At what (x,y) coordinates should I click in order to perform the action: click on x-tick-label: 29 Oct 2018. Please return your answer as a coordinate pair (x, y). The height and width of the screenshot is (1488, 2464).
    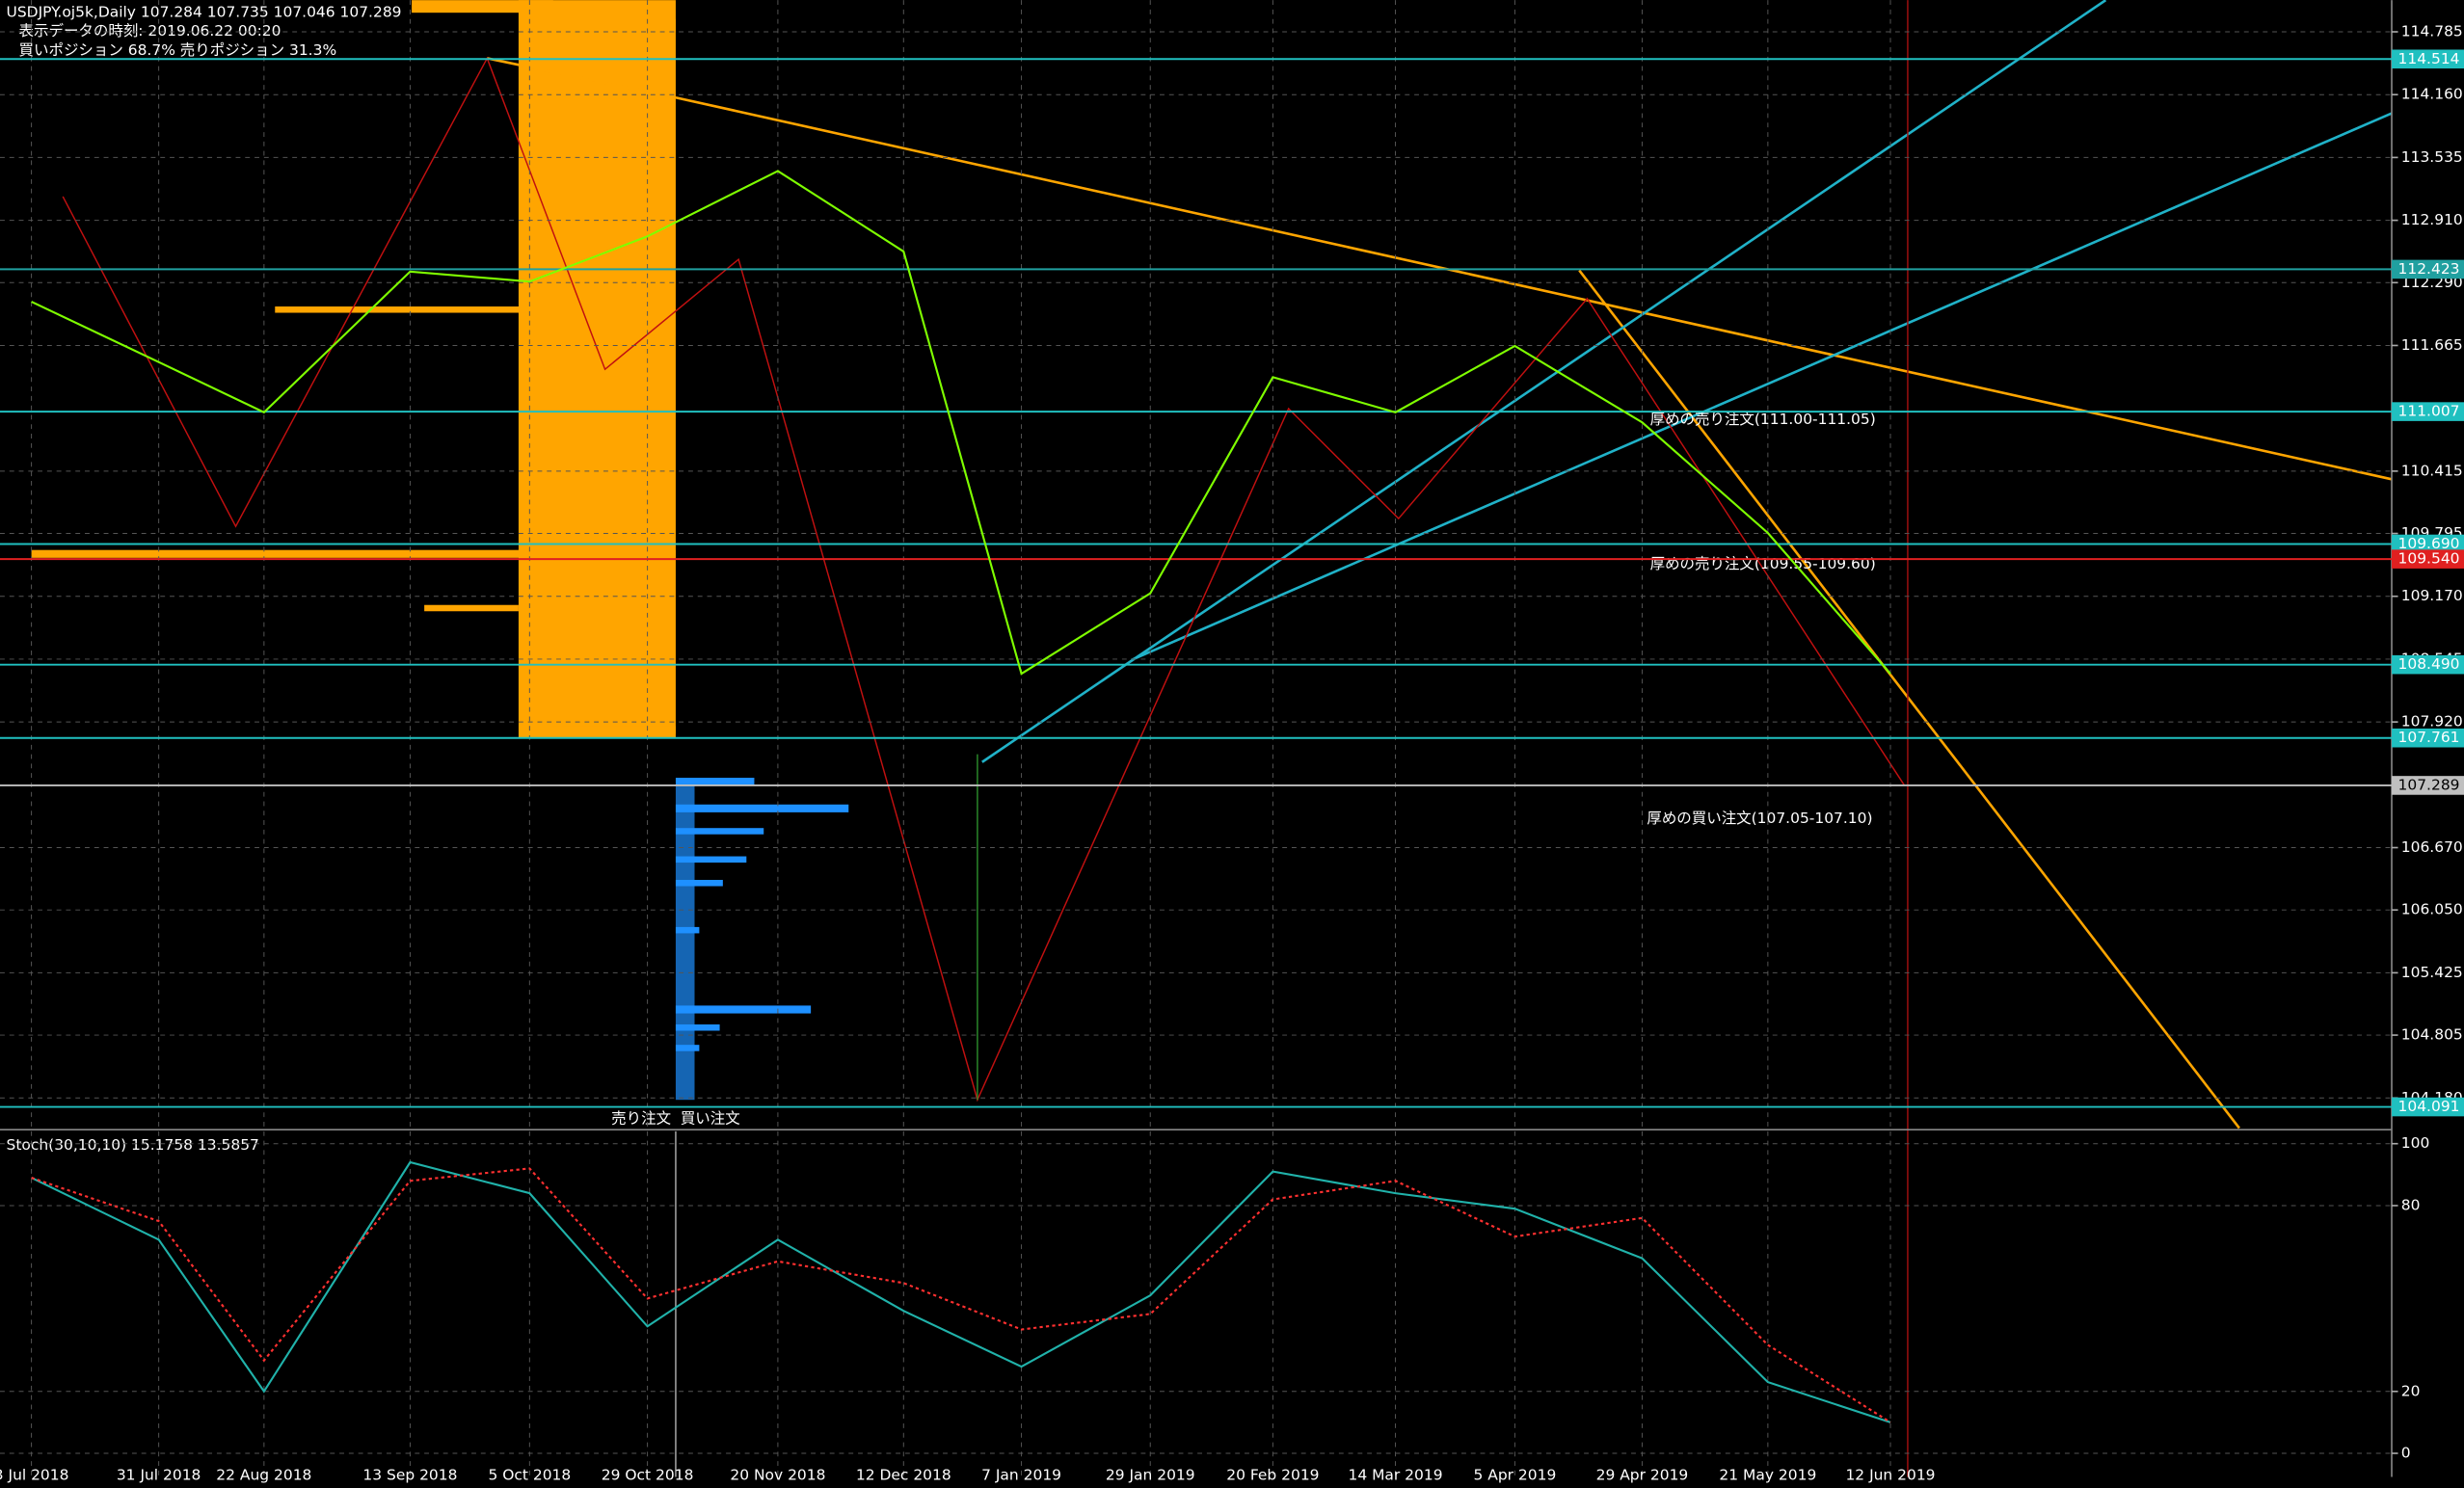
    Looking at the image, I should click on (648, 1474).